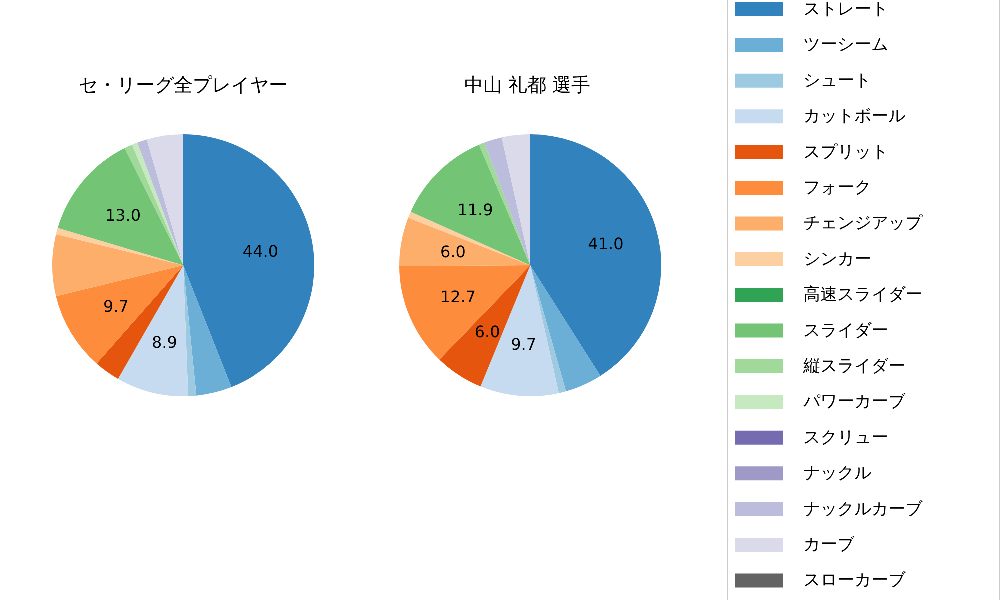  What do you see at coordinates (838, 259) in the screenshot?
I see `legend-label: シンカー` at bounding box center [838, 259].